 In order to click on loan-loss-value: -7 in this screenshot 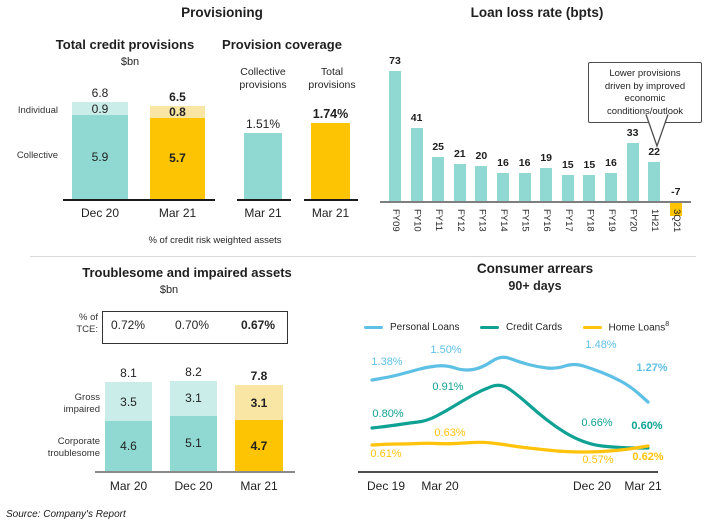, I will do `click(676, 192)`.